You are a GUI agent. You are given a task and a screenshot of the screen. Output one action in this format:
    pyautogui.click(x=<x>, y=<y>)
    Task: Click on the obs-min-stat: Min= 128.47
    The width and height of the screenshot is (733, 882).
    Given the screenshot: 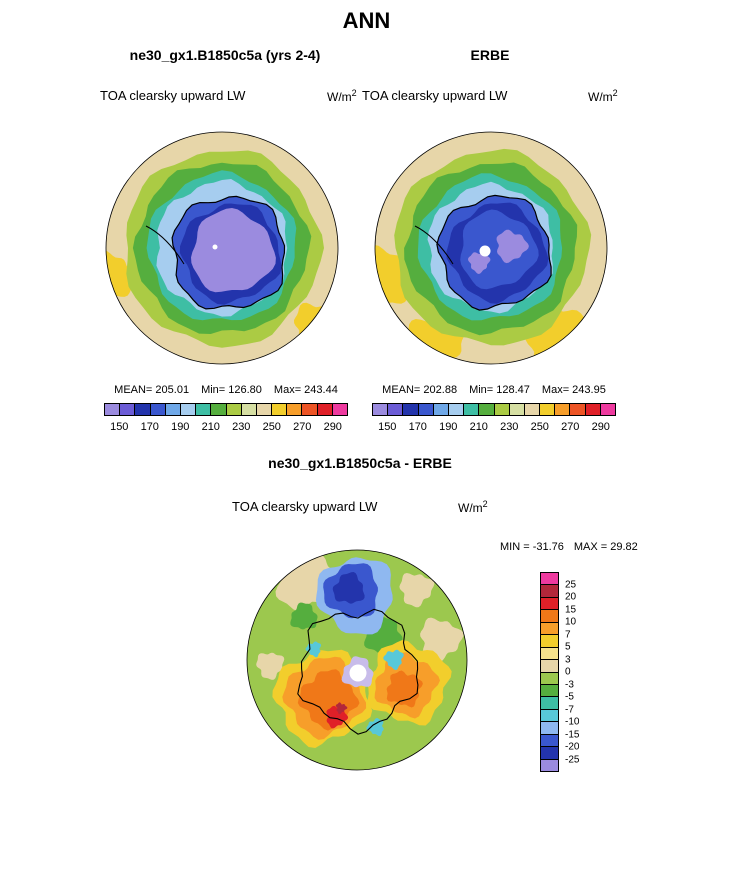 What is the action you would take?
    pyautogui.click(x=499, y=390)
    